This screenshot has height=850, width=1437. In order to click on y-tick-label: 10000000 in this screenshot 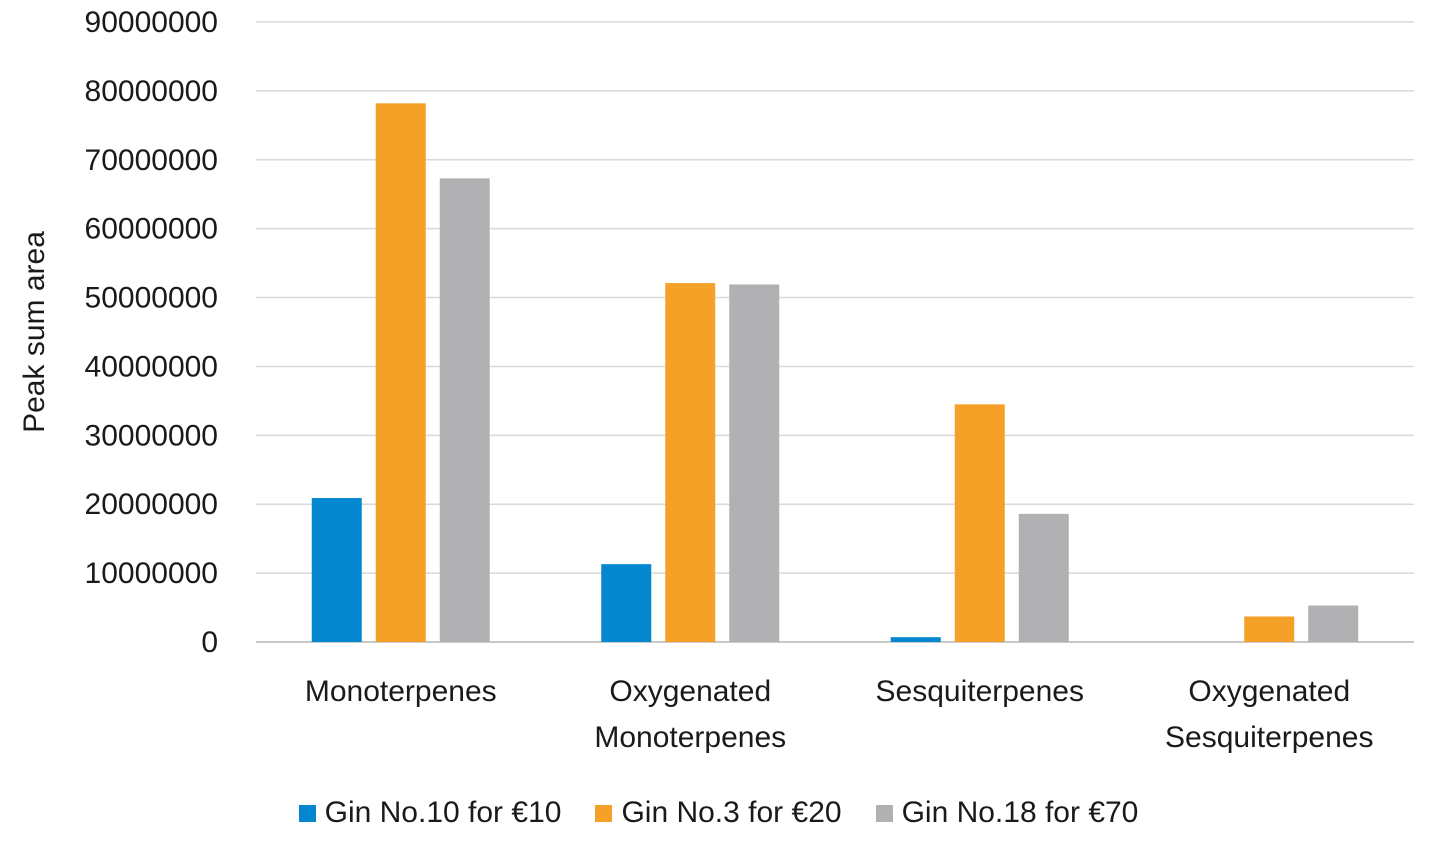, I will do `click(151, 573)`.